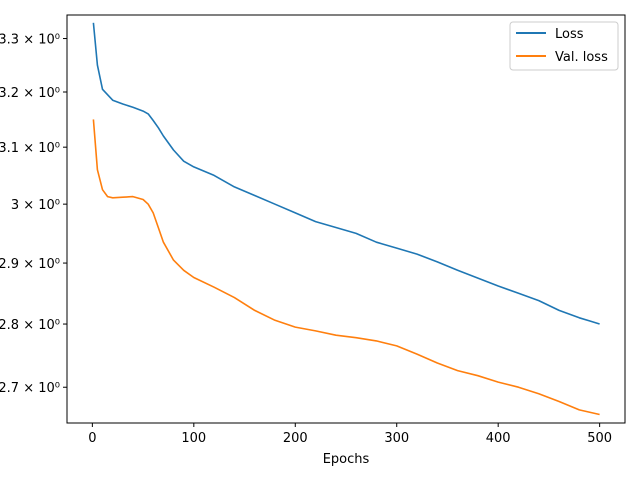 This screenshot has width=640, height=480. I want to click on legend-label-loss: Loss, so click(569, 34).